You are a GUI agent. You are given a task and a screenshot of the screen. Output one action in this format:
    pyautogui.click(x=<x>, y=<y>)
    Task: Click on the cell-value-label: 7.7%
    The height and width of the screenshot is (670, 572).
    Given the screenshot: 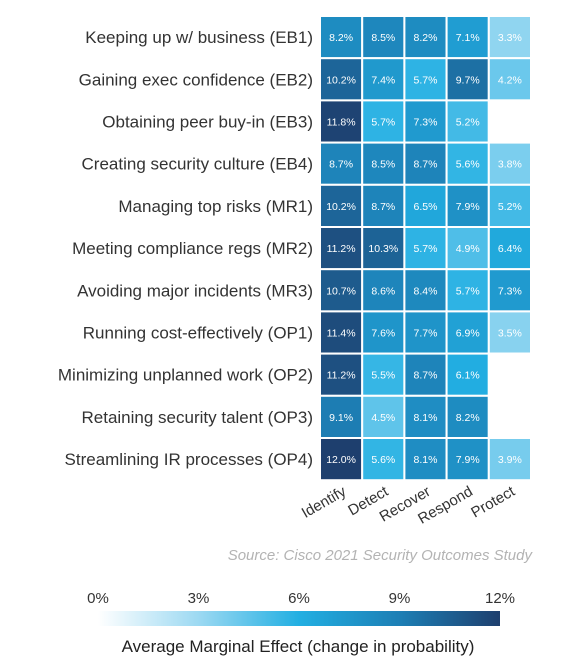 What is the action you would take?
    pyautogui.click(x=426, y=334)
    